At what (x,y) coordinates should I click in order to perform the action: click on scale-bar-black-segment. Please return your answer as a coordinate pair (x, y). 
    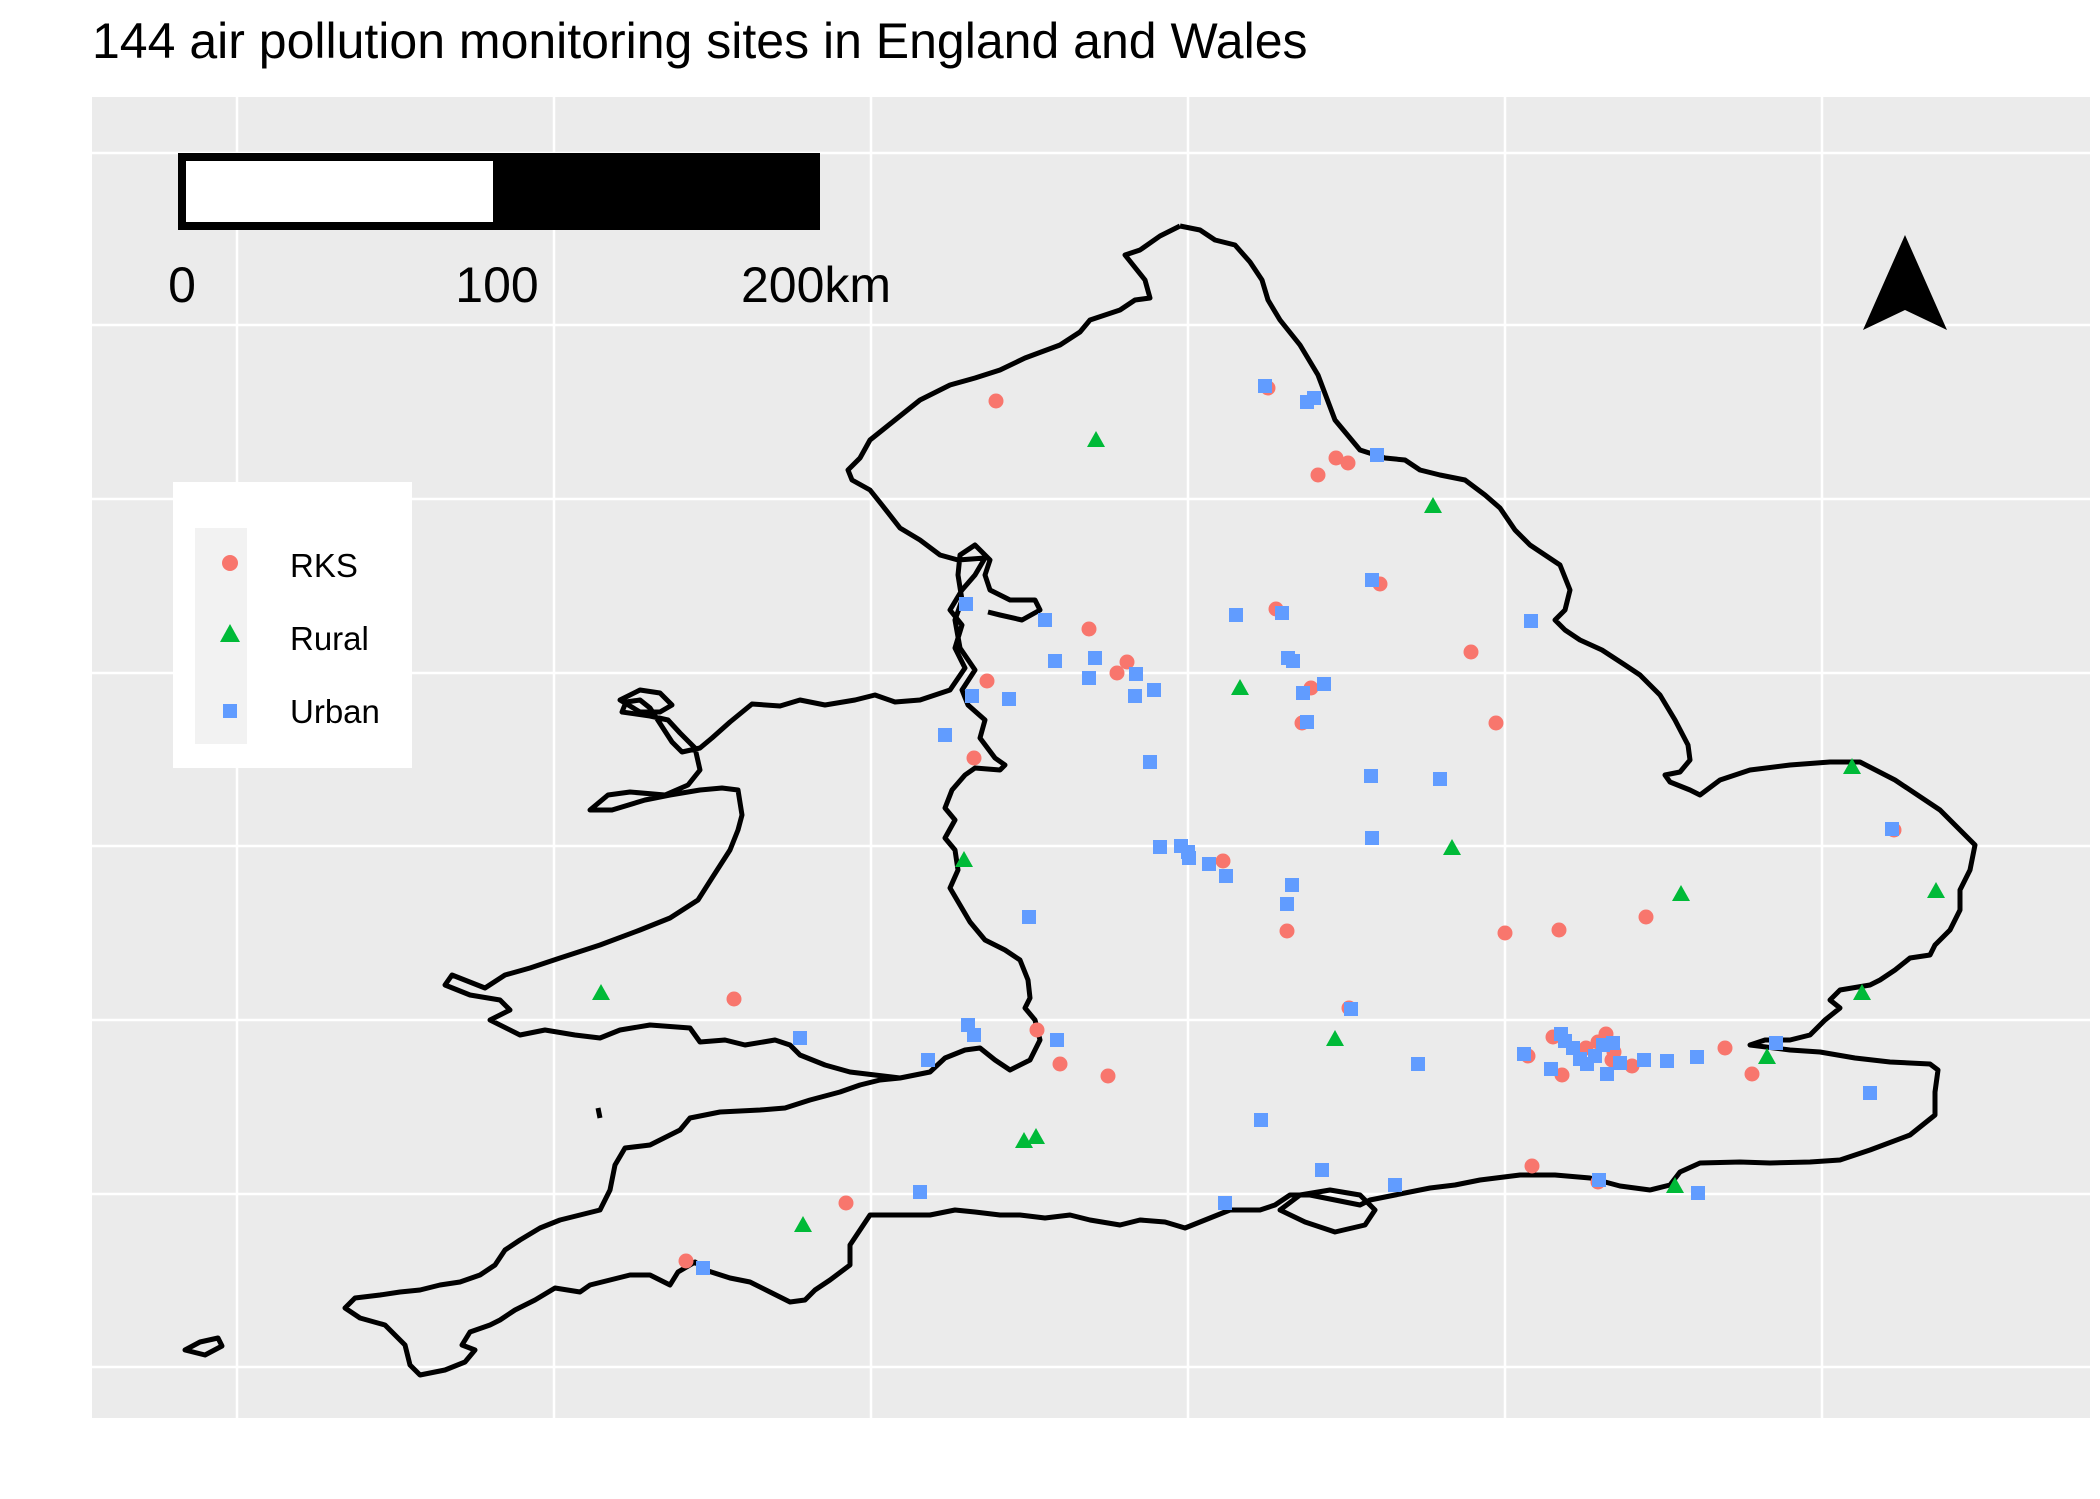
    Looking at the image, I should click on (656, 191).